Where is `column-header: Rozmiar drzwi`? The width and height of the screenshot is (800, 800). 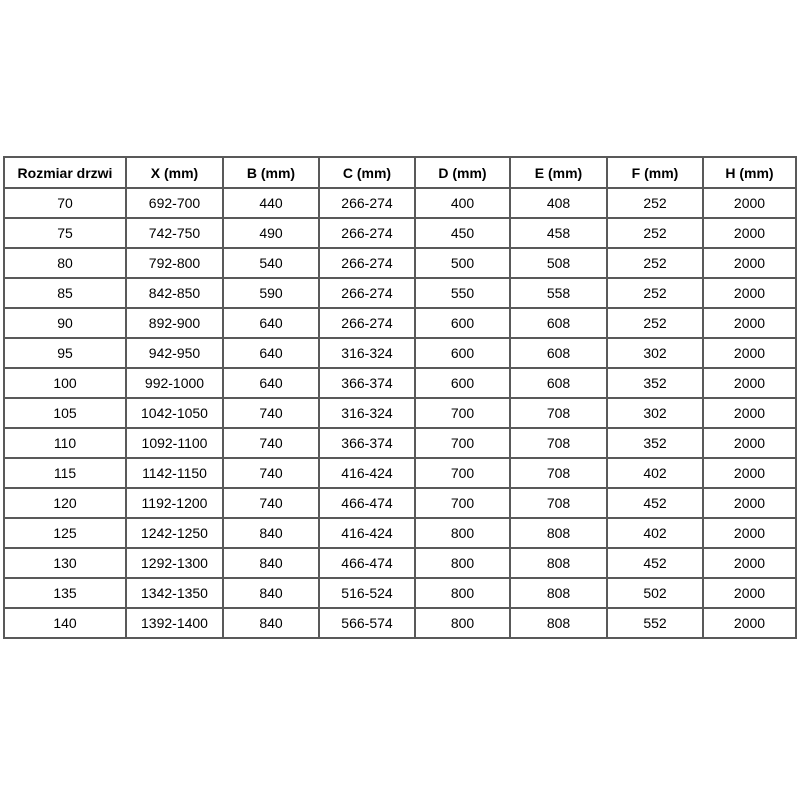 column-header: Rozmiar drzwi is located at coordinates (65, 172).